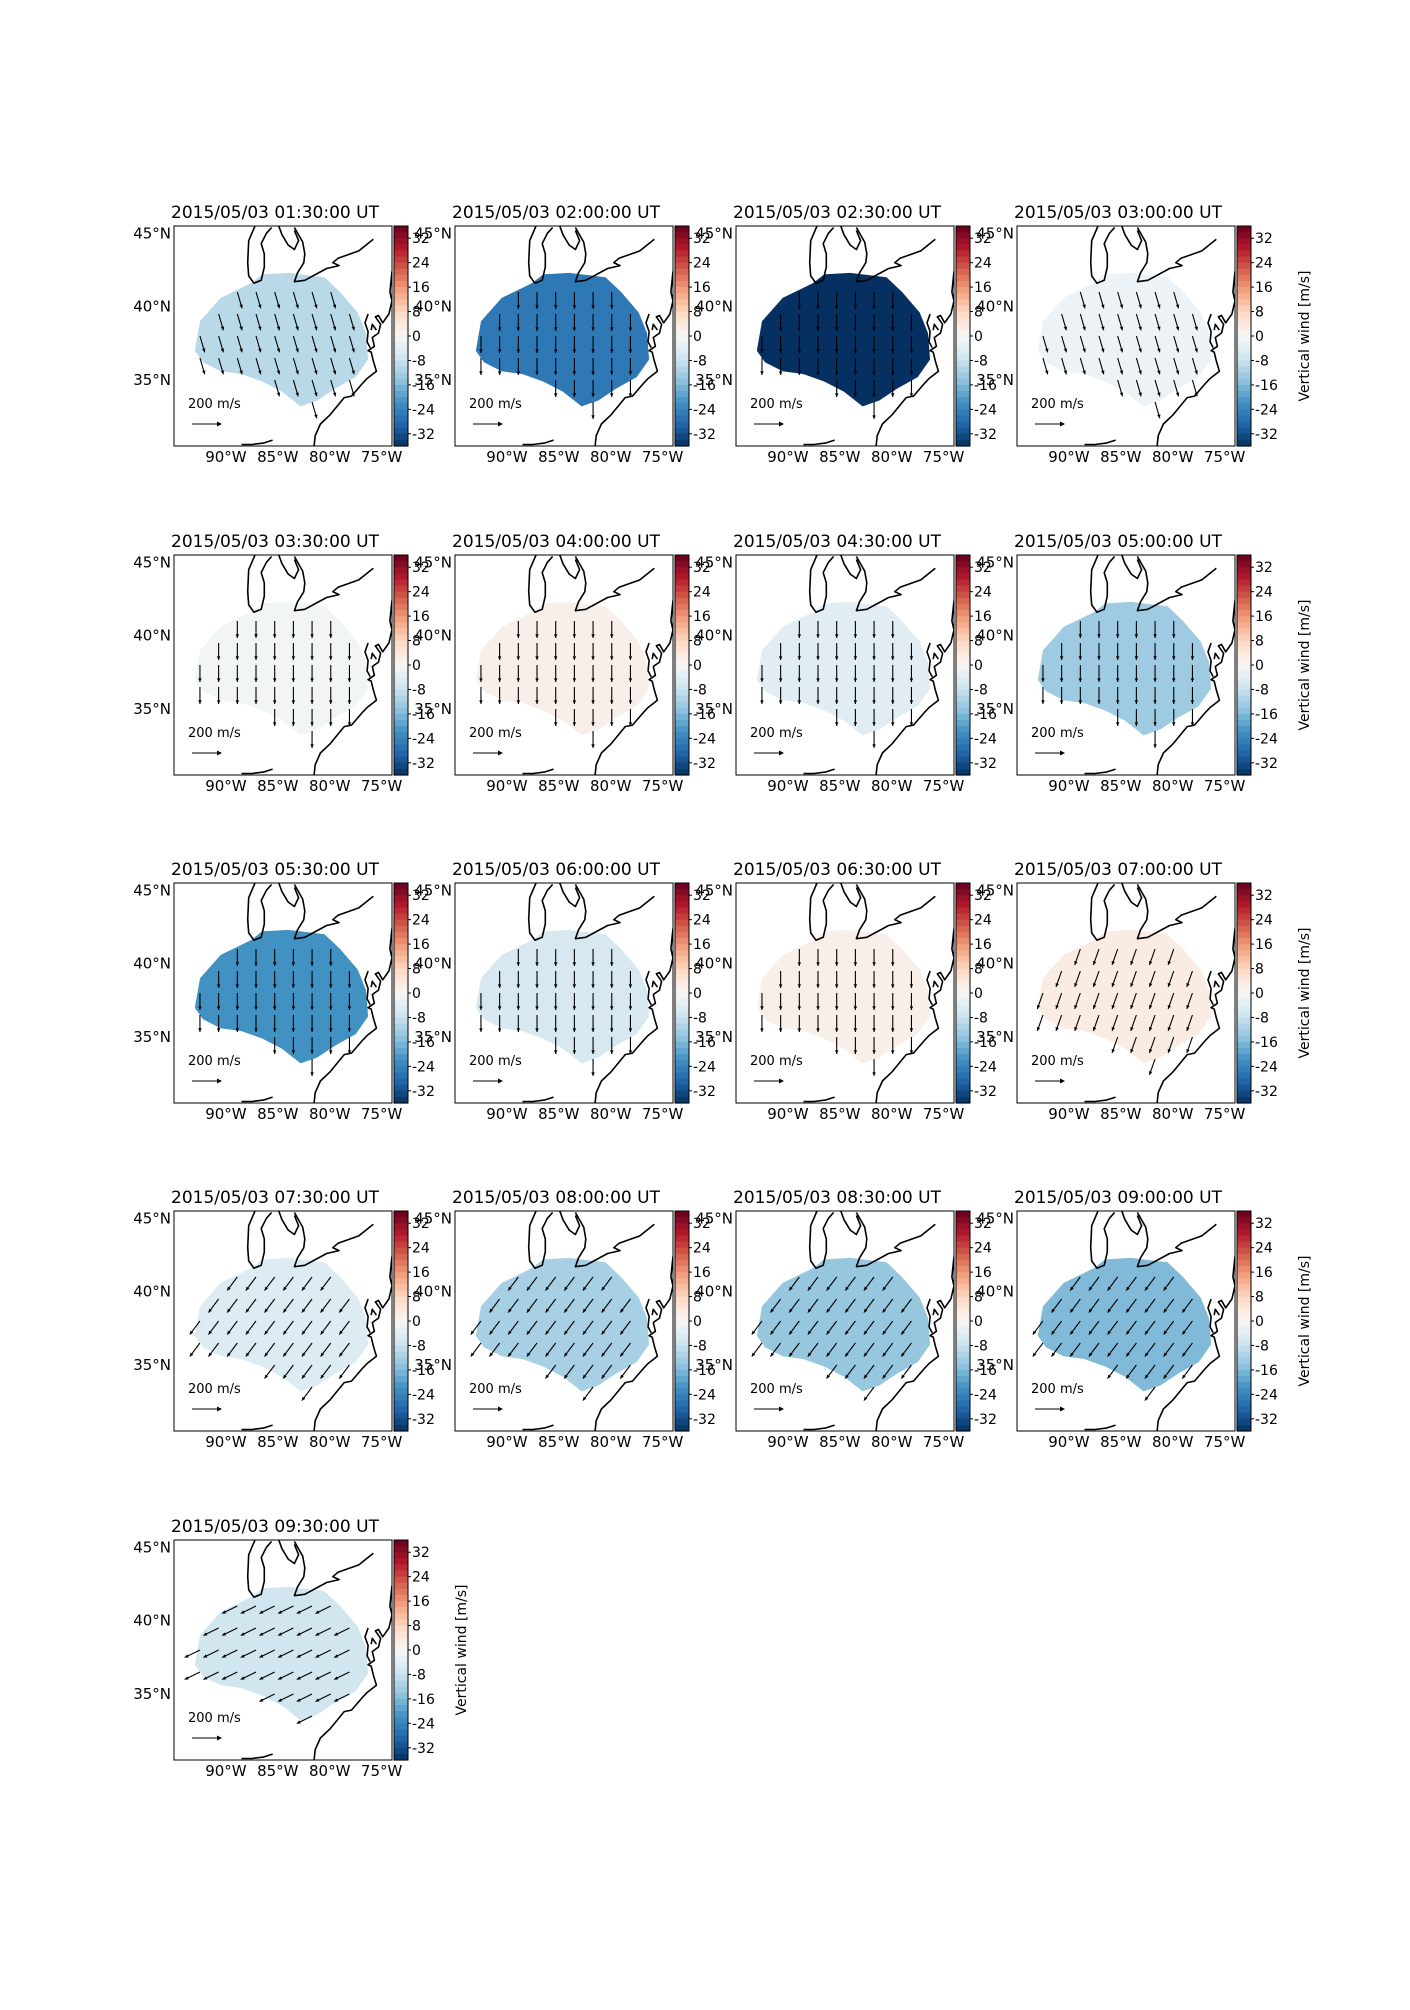 Image resolution: width=1410 pixels, height=2010 pixels. Describe the element at coordinates (423, 764) in the screenshot. I see `colorbar-tick-label: -32` at that location.